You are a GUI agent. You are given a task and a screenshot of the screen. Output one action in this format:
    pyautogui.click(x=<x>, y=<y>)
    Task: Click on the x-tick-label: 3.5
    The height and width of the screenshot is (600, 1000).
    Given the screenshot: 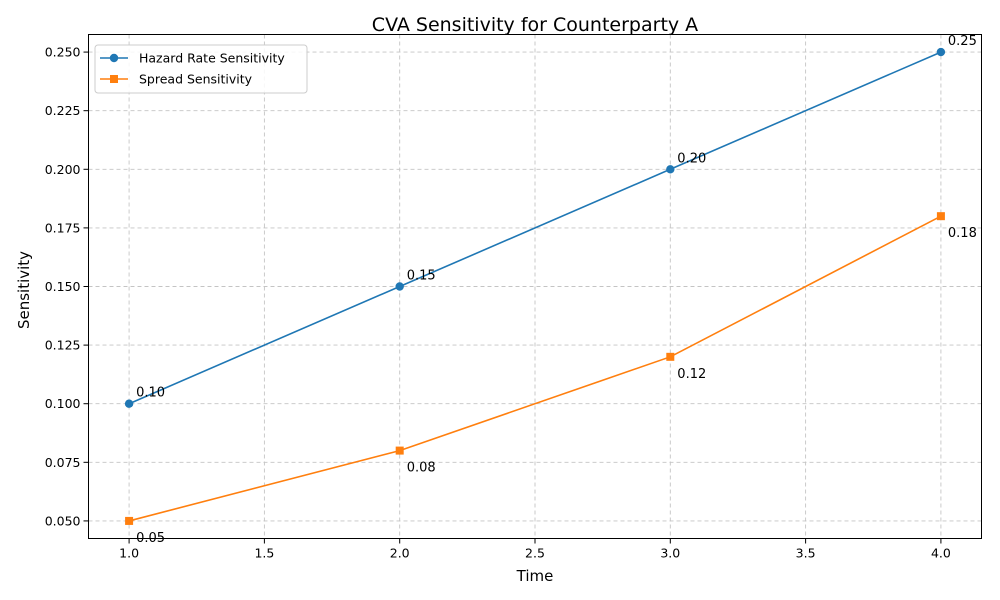 What is the action you would take?
    pyautogui.click(x=806, y=553)
    